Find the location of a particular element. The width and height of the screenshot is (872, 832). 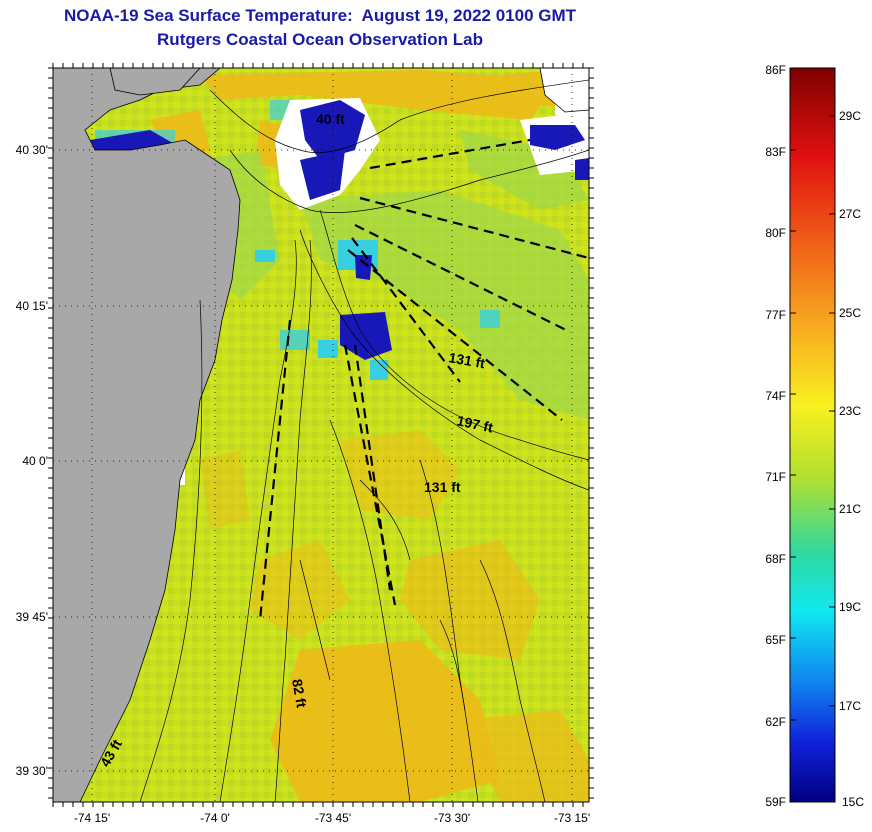

depth-label: 197 ft is located at coordinates (474, 423).